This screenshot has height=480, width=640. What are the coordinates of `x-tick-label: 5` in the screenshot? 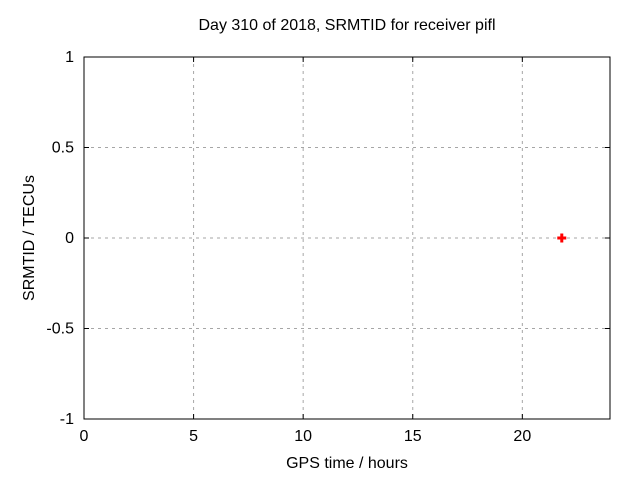 It's located at (193, 436).